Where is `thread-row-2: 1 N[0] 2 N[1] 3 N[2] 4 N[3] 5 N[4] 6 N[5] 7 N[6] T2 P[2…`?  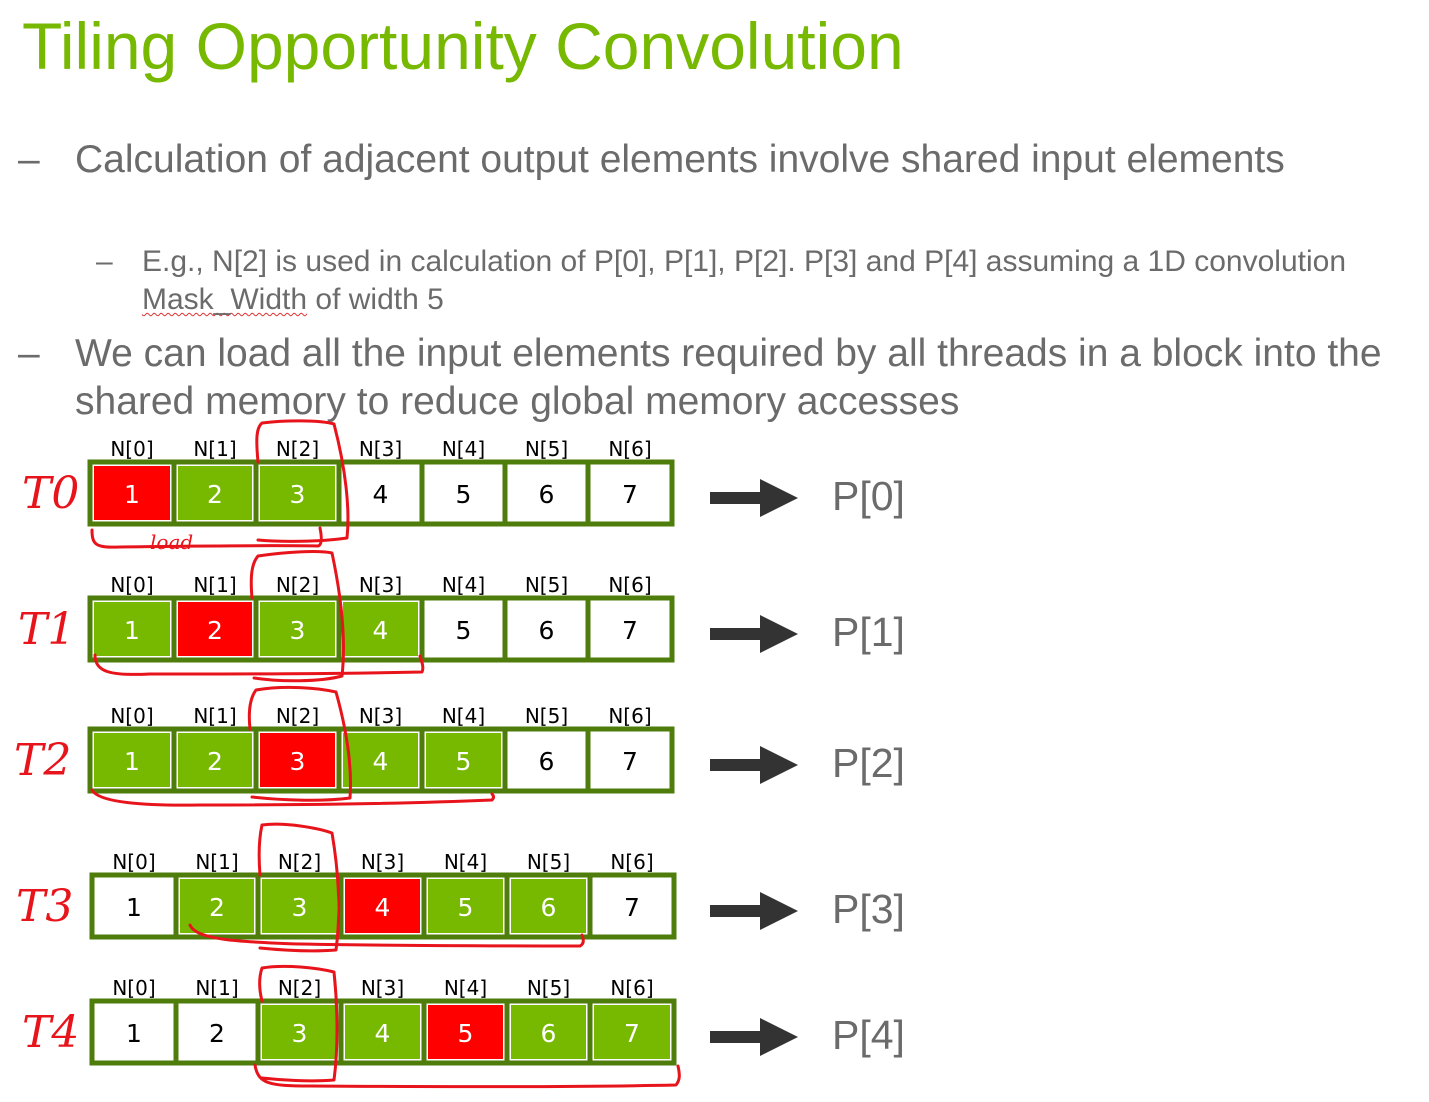 thread-row-2: 1 N[0] 2 N[1] 3 N[2] 4 N[3] 5 N[4] 6 N[5] 7 N[6] T2 P[2… is located at coordinates (459, 749).